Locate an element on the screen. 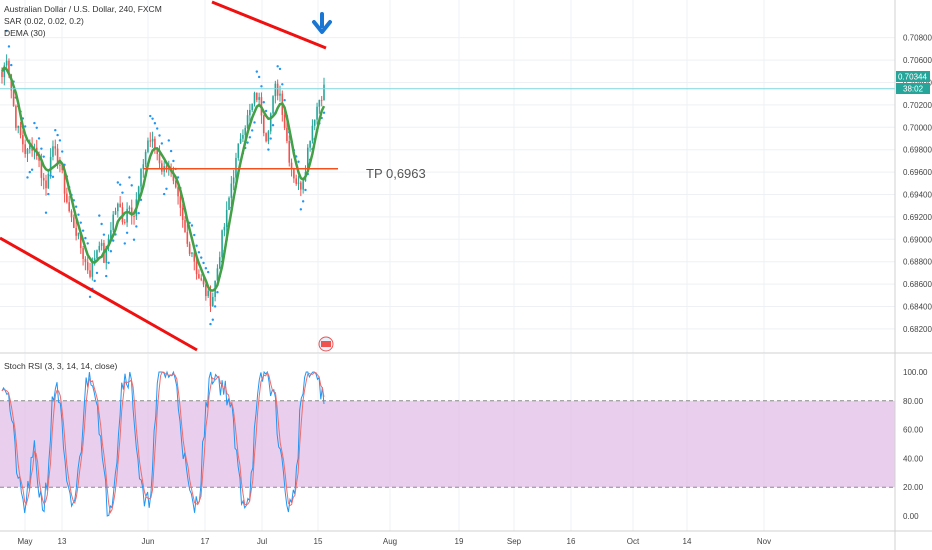  price-tick-label: 0.70400 is located at coordinates (917, 82).